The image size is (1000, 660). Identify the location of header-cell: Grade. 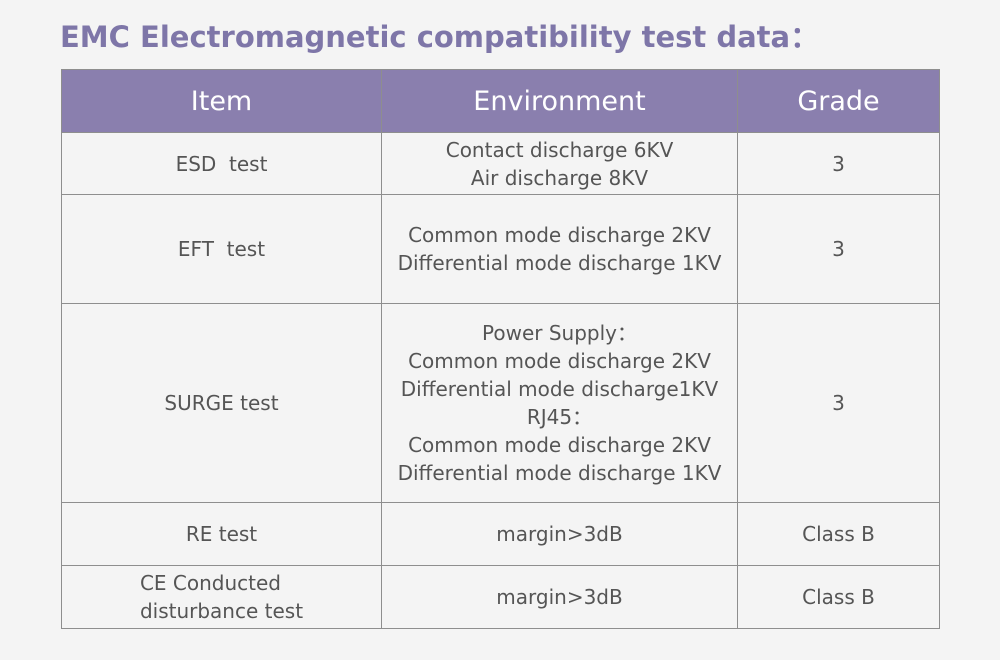
(838, 101).